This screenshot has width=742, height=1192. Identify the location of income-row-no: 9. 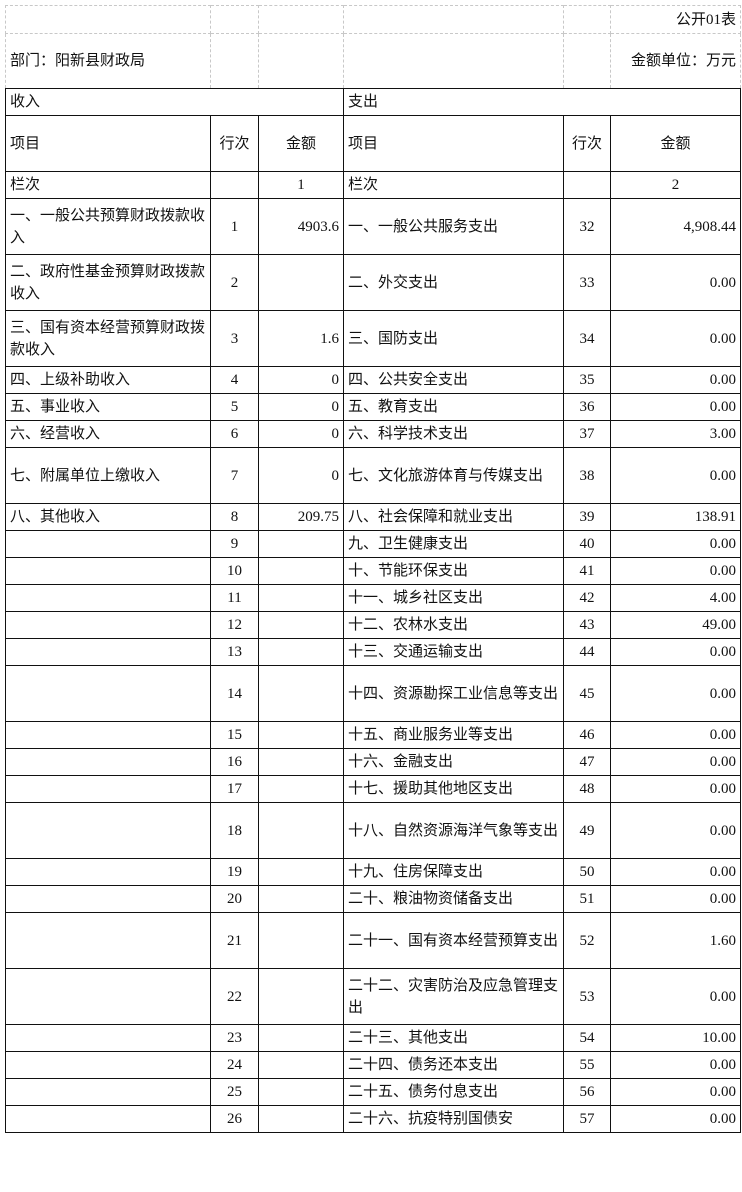
(234, 544).